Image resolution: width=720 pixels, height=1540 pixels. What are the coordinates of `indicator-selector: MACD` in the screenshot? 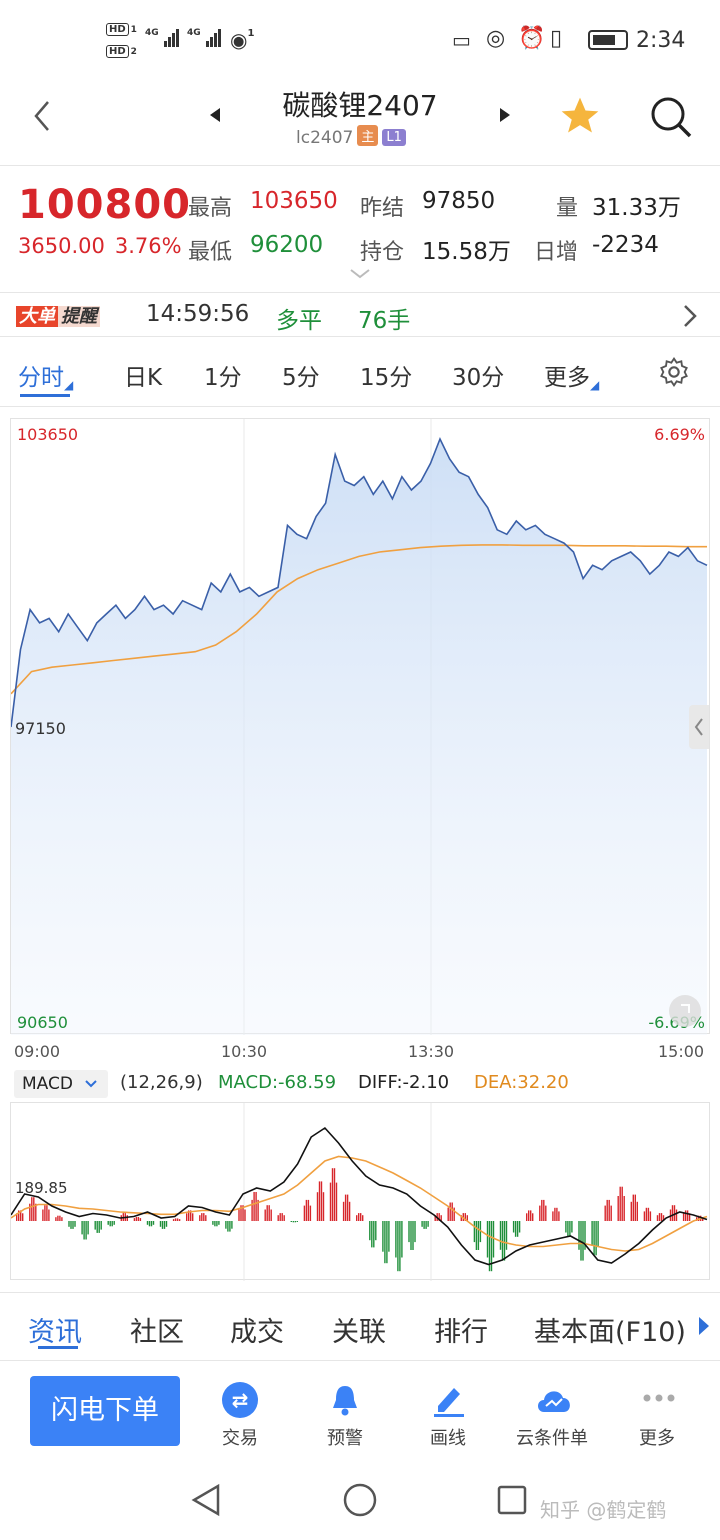 It's located at (61, 1084).